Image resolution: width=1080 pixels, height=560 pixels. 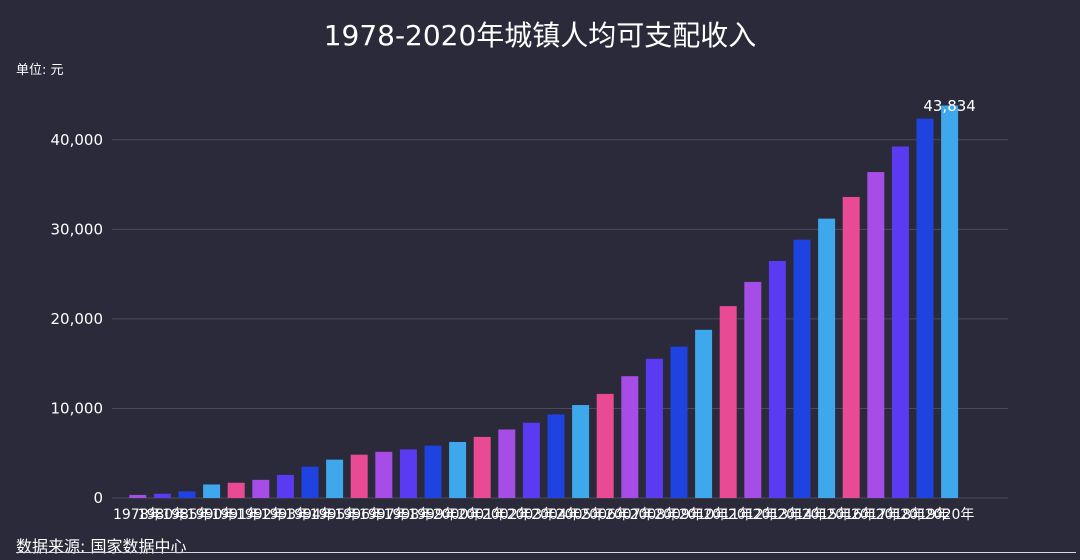 I want to click on y-tick-label: 20,000, so click(x=77, y=319).